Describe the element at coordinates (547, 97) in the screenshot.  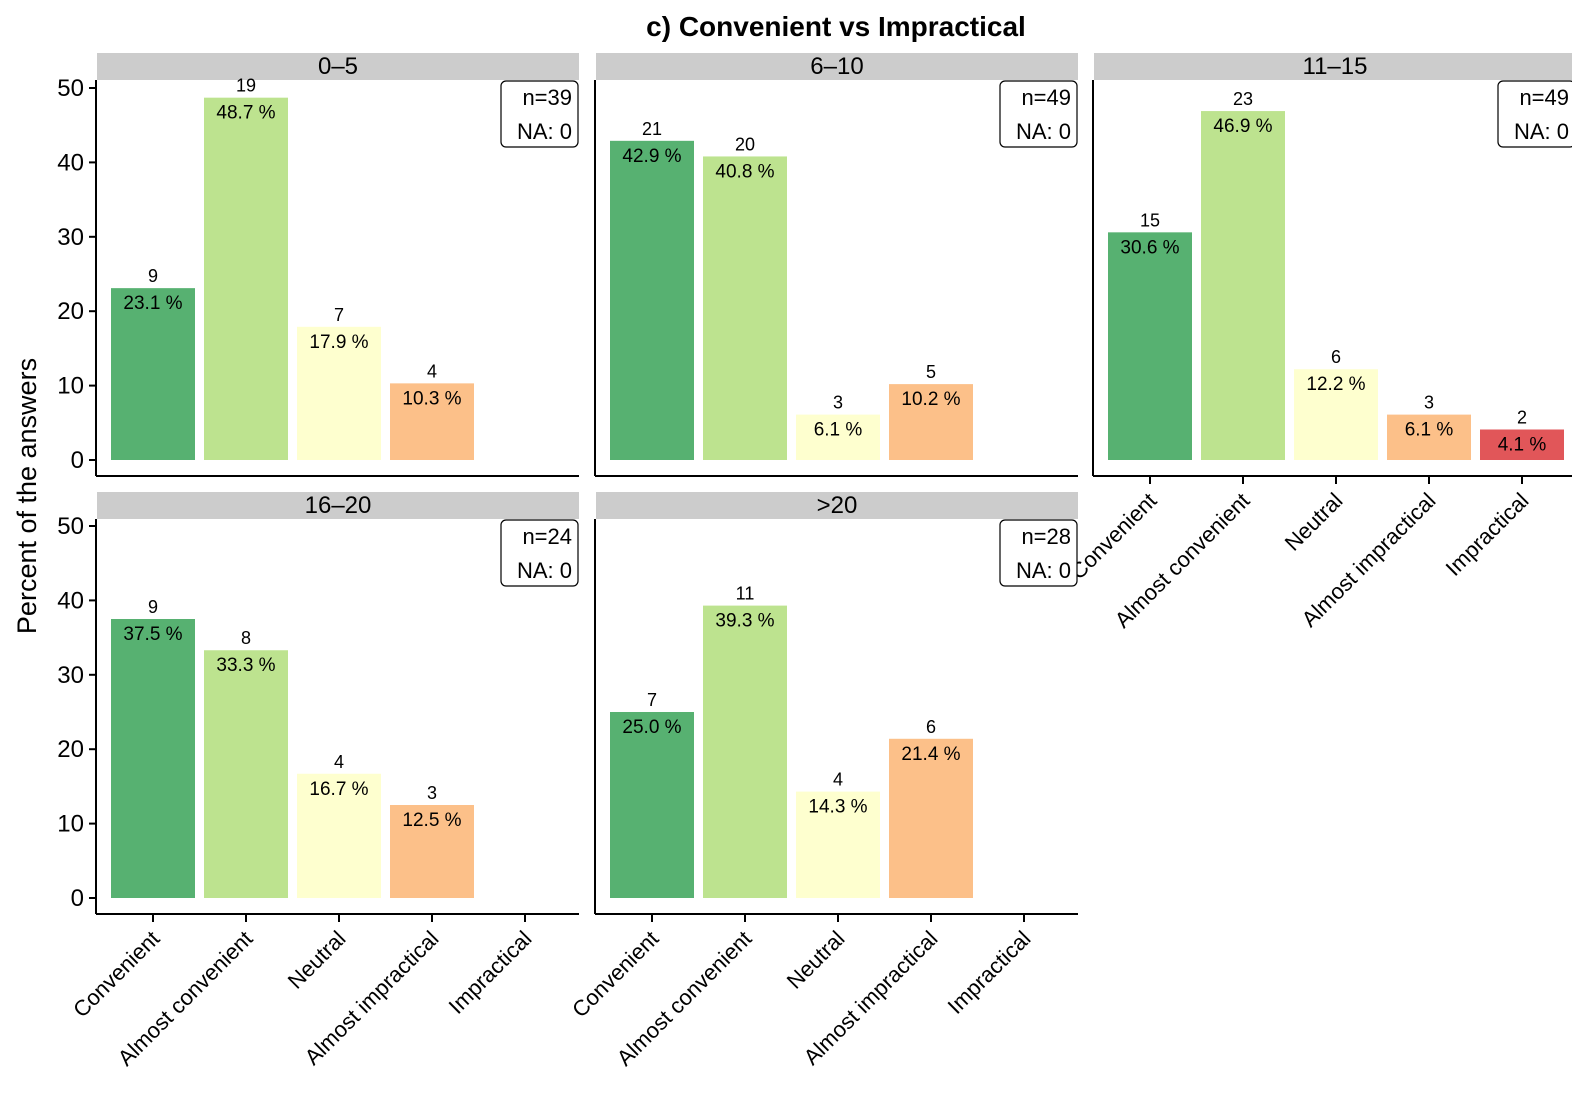
I see `sample-size-label: n=39` at that location.